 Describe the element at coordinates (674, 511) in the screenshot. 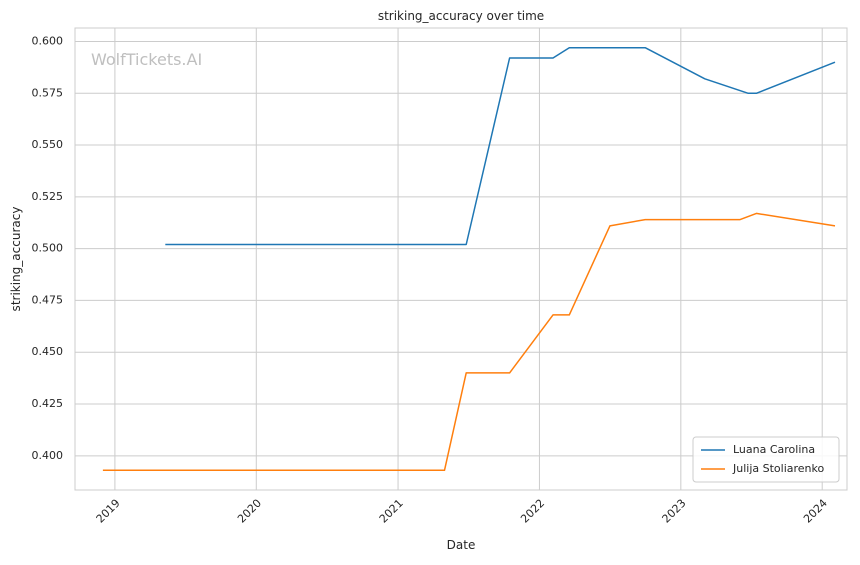

I see `x-tick-label: 2023` at that location.